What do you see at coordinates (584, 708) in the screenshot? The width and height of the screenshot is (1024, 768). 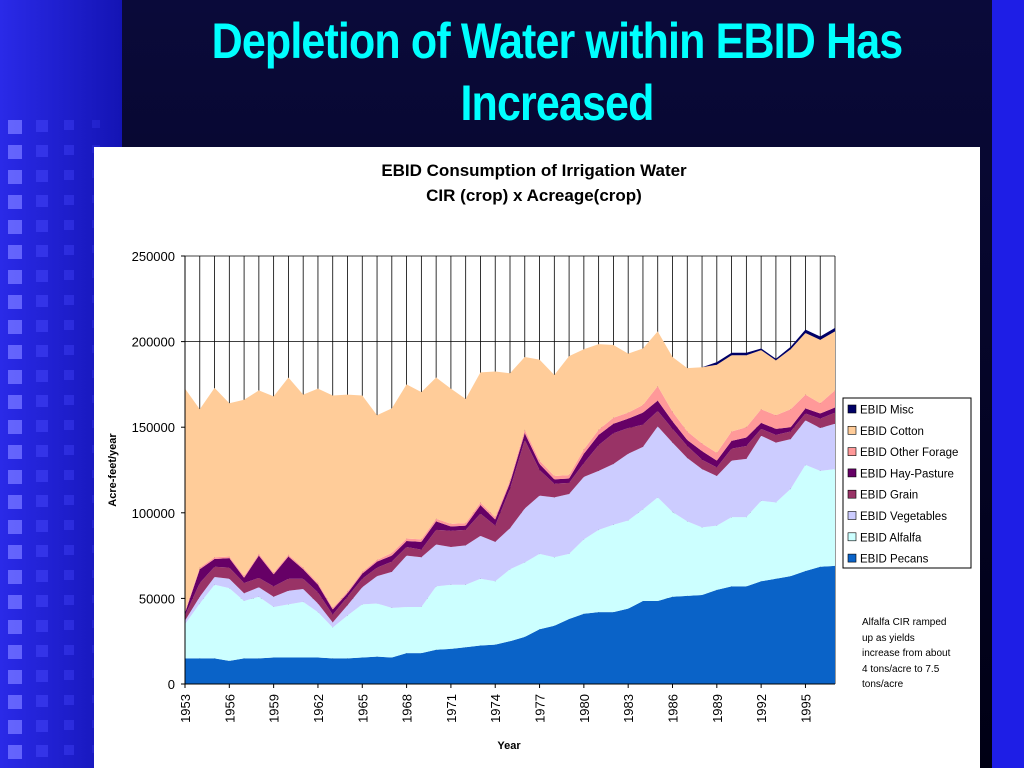 I see `x-tick-label: 1980` at bounding box center [584, 708].